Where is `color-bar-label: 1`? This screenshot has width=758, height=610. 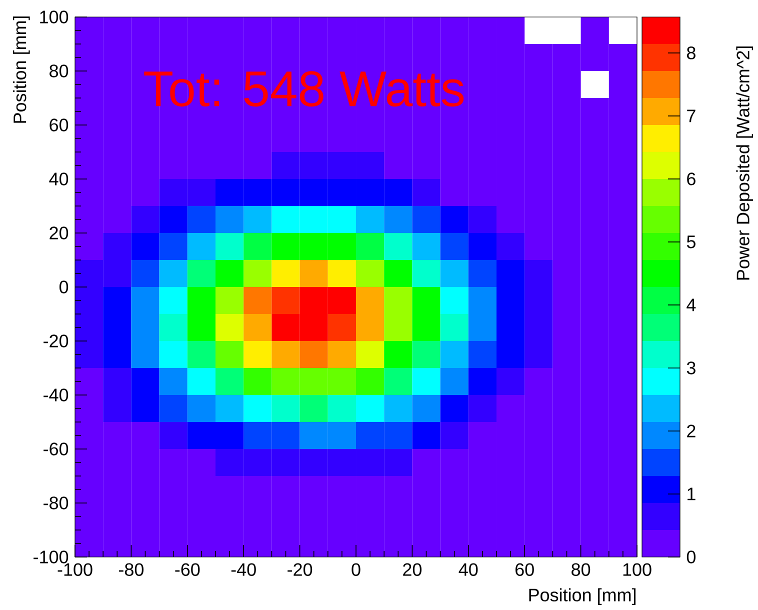 color-bar-label: 1 is located at coordinates (692, 494).